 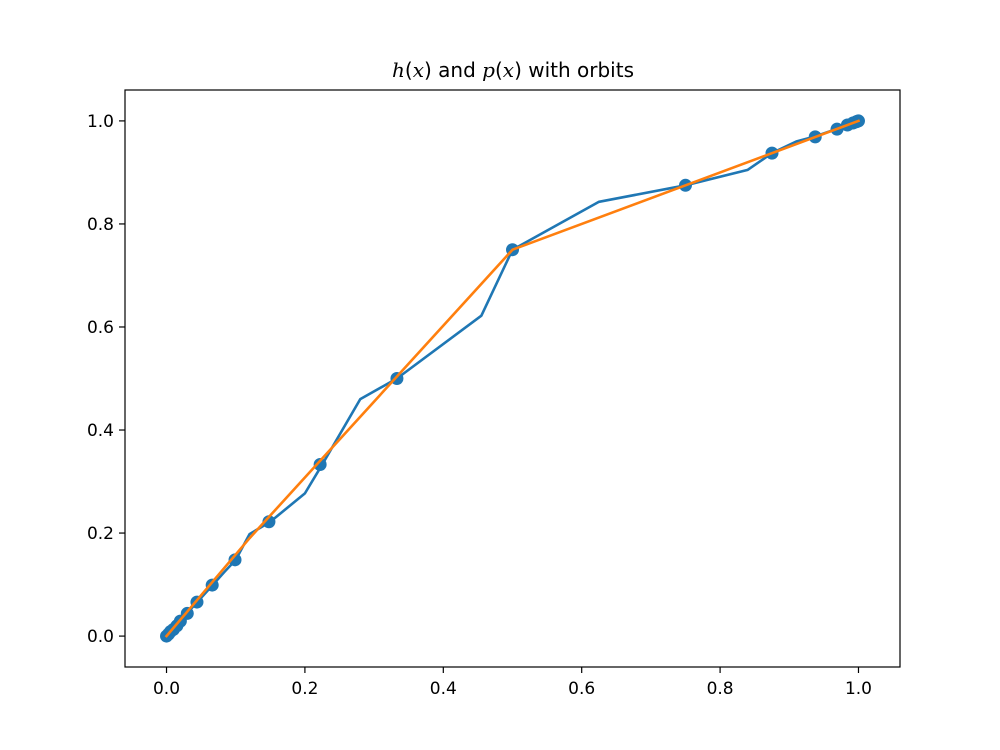 I want to click on x-tick-label: 0.6, so click(x=581, y=689).